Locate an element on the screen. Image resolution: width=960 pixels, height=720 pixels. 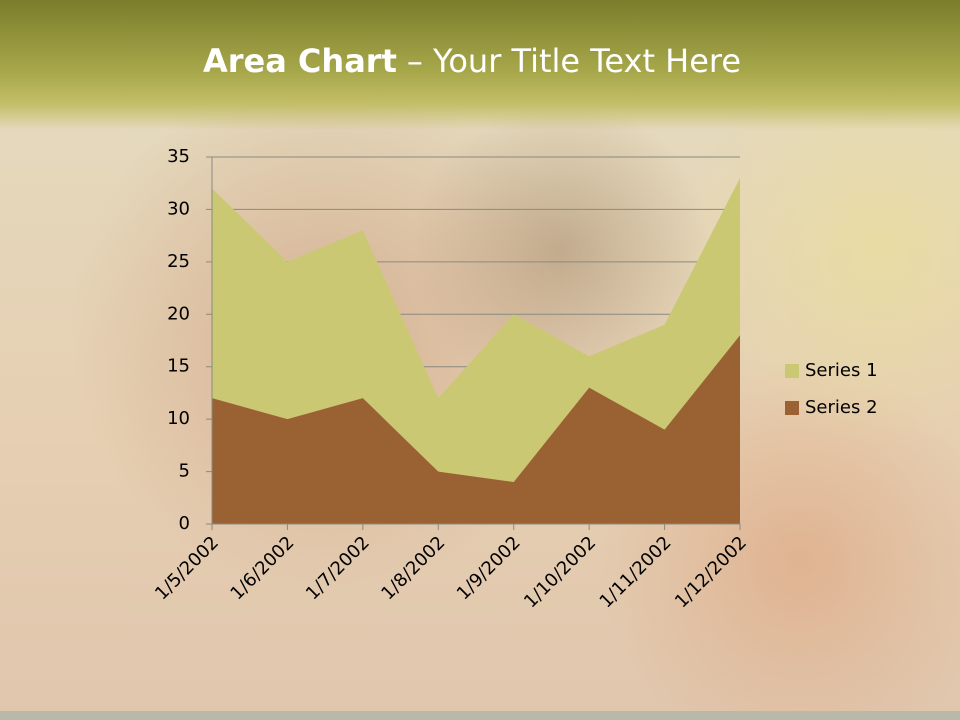
y-tick-label: 25 is located at coordinates (178, 261).